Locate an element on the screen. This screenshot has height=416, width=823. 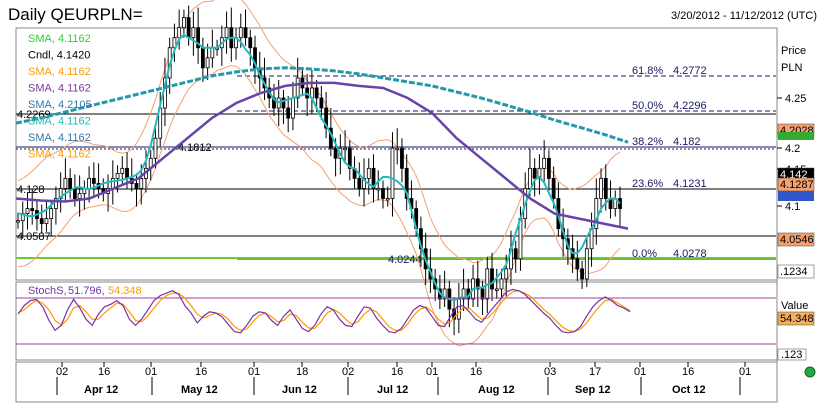
price-tick-label: 4.2 is located at coordinates (792, 149).